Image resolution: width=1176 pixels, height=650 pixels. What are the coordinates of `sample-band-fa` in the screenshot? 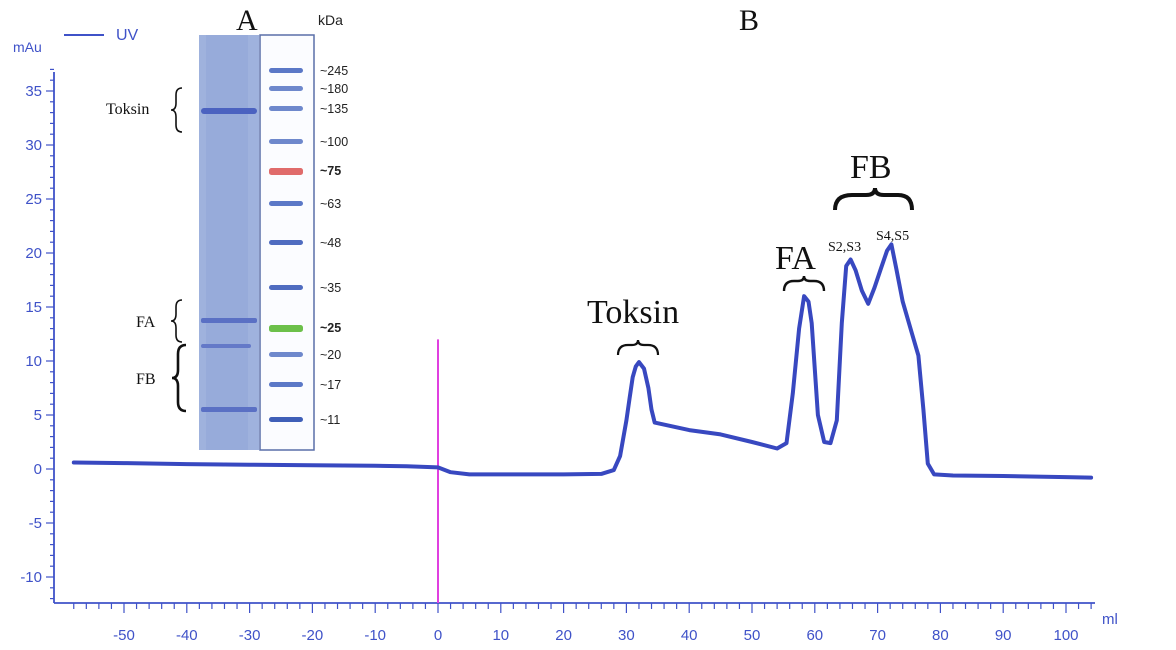 It's located at (229, 320).